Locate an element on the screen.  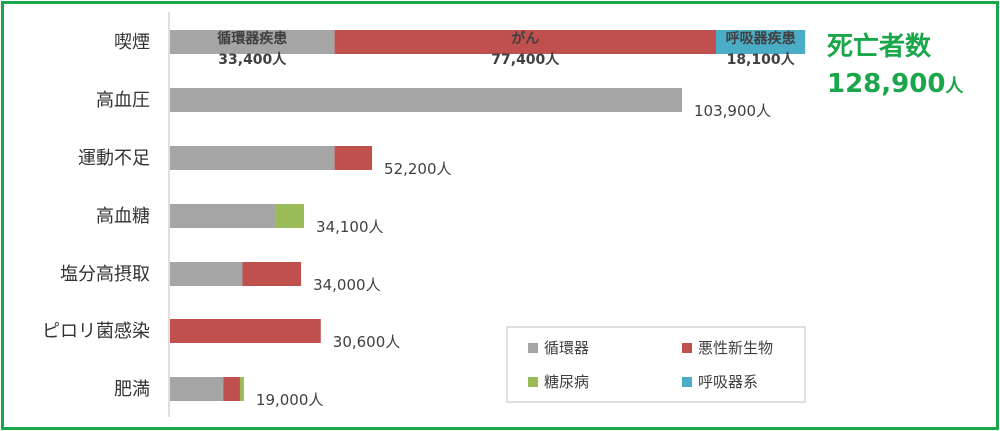
category-label: 喫煙 is located at coordinates (132, 42).